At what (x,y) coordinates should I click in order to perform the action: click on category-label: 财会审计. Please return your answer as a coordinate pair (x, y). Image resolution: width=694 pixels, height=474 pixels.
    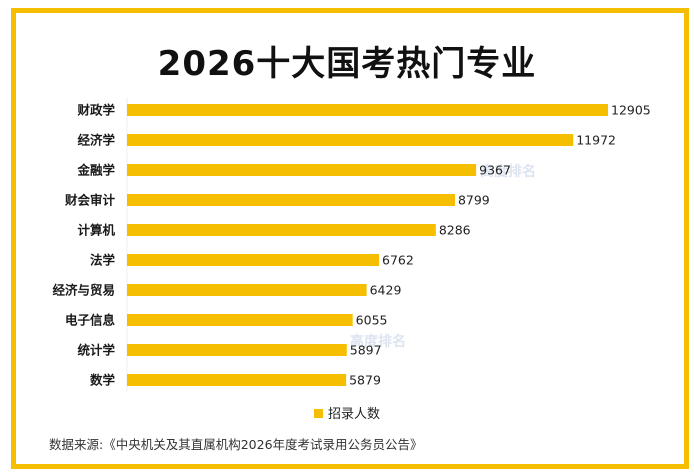
    Looking at the image, I should click on (90, 200).